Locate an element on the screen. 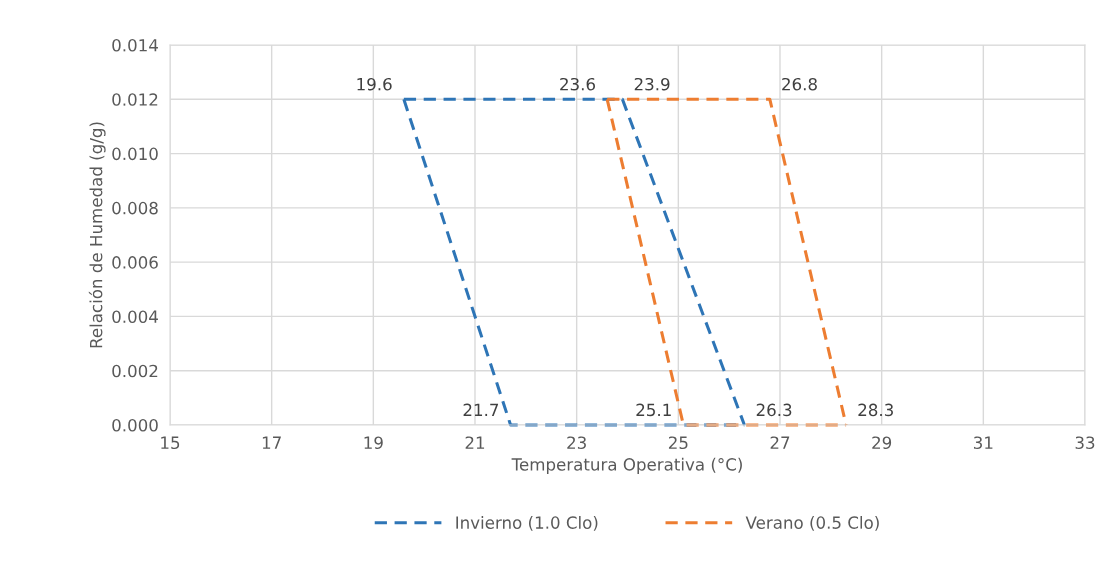 The height and width of the screenshot is (561, 1106). y-tick-label: 0.002 is located at coordinates (135, 371).